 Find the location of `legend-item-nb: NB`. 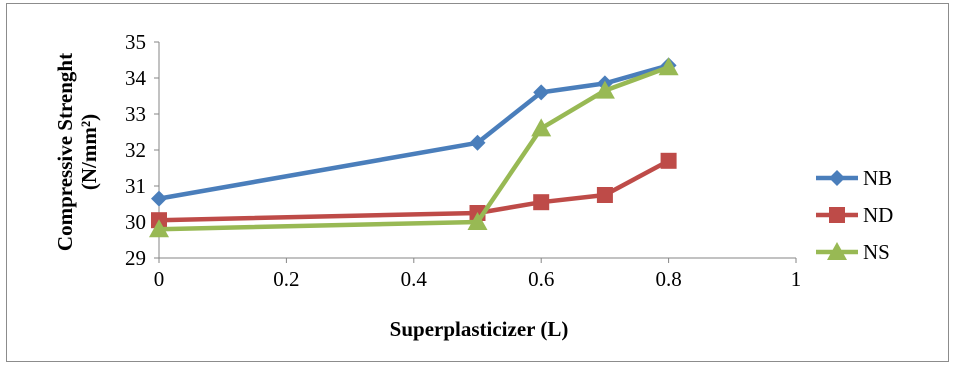

legend-item-nb: NB is located at coordinates (854, 178).